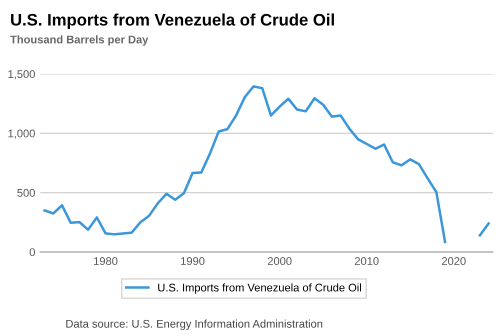 Image resolution: width=503 pixels, height=336 pixels. I want to click on x-tick-label: 2000, so click(280, 261).